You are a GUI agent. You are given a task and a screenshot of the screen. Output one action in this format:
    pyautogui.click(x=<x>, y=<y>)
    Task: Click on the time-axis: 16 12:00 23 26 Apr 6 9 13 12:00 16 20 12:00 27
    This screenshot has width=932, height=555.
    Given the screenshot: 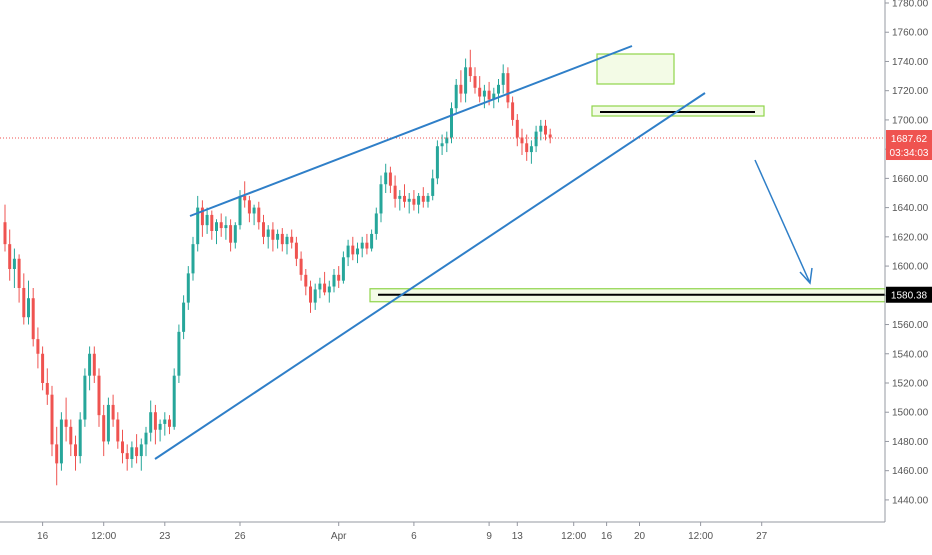 What is the action you would take?
    pyautogui.click(x=402, y=532)
    